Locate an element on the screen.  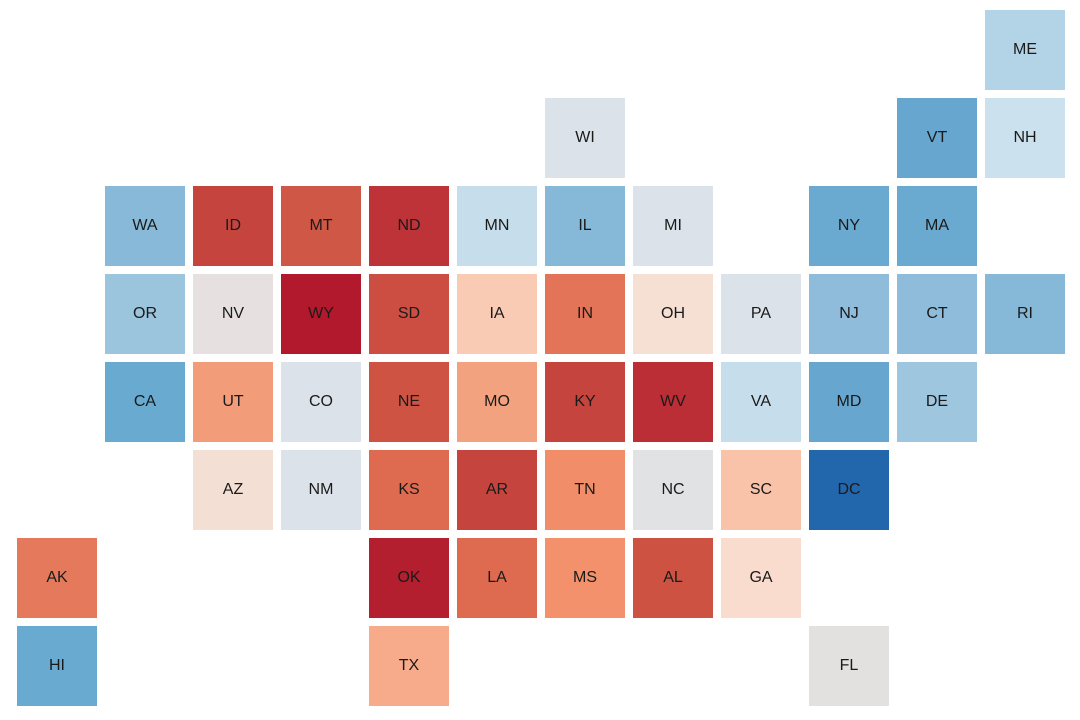
state-label: NC is located at coordinates (673, 489).